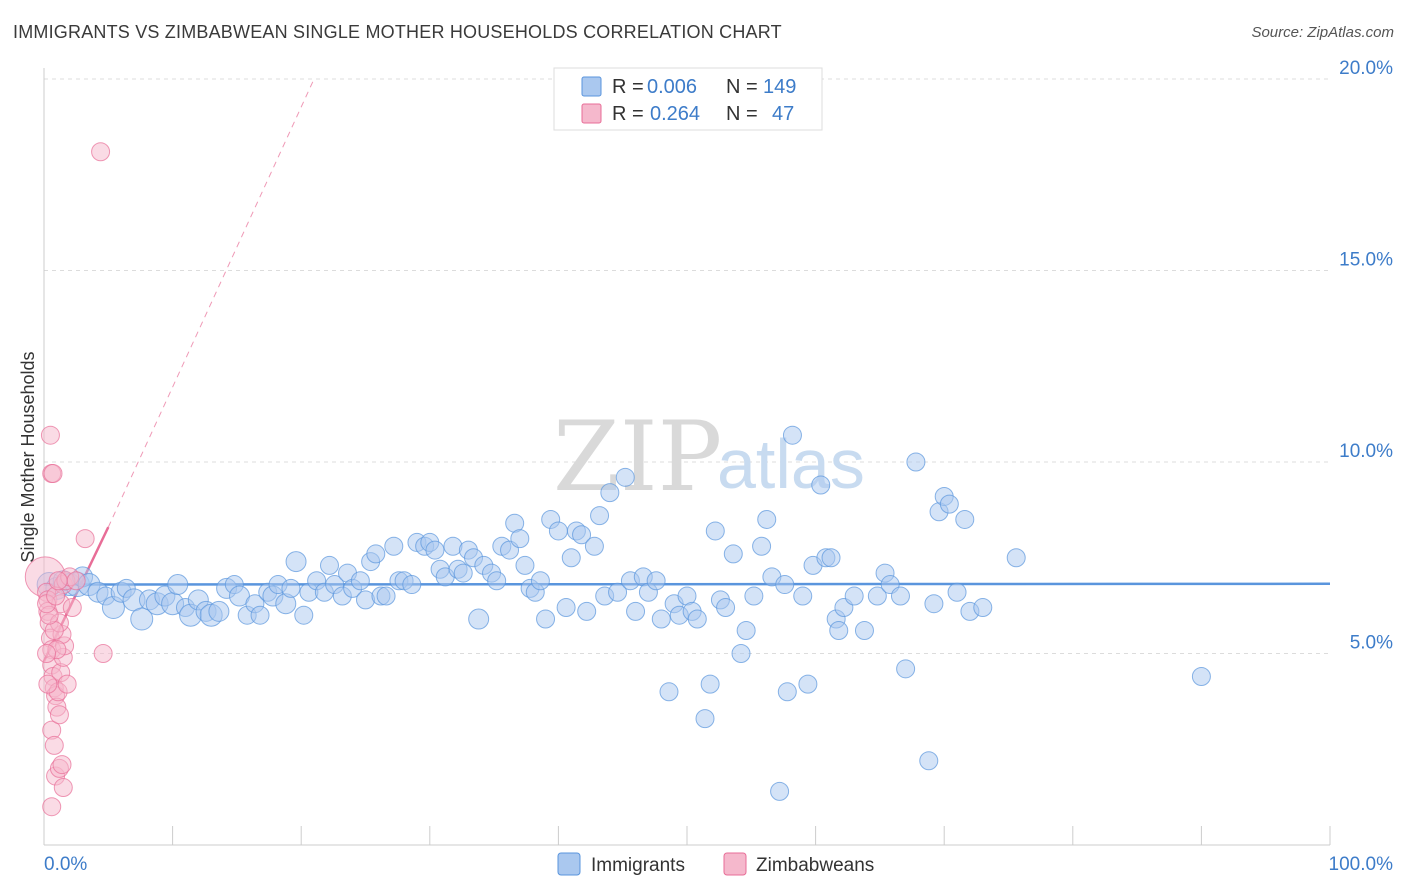 Image resolution: width=1406 pixels, height=892 pixels. What do you see at coordinates (779, 87) in the screenshot?
I see `legend-n-value: 149` at bounding box center [779, 87].